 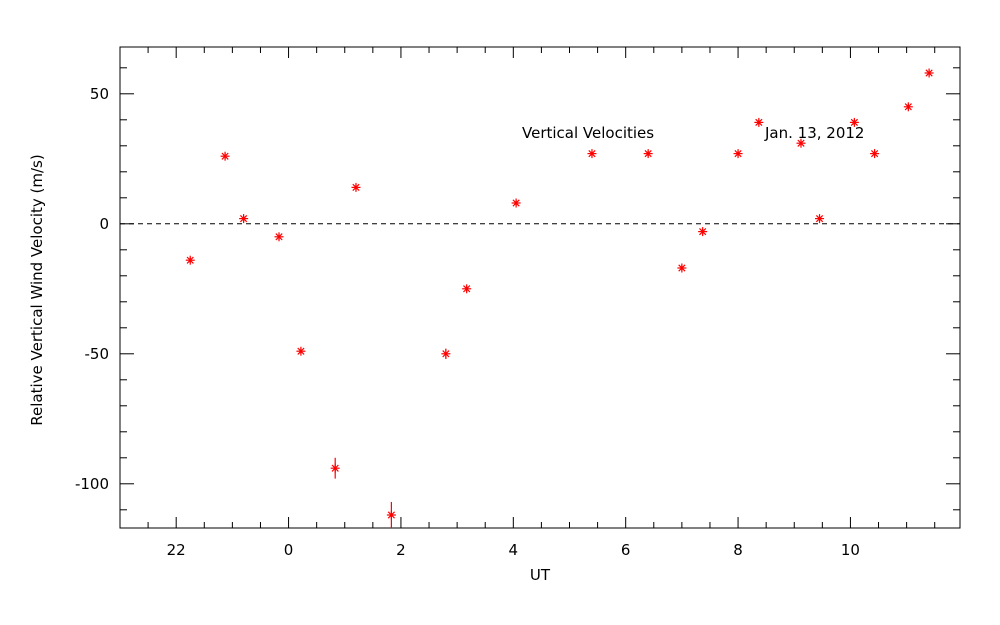 What do you see at coordinates (176, 550) in the screenshot?
I see `x-tick-label: 22` at bounding box center [176, 550].